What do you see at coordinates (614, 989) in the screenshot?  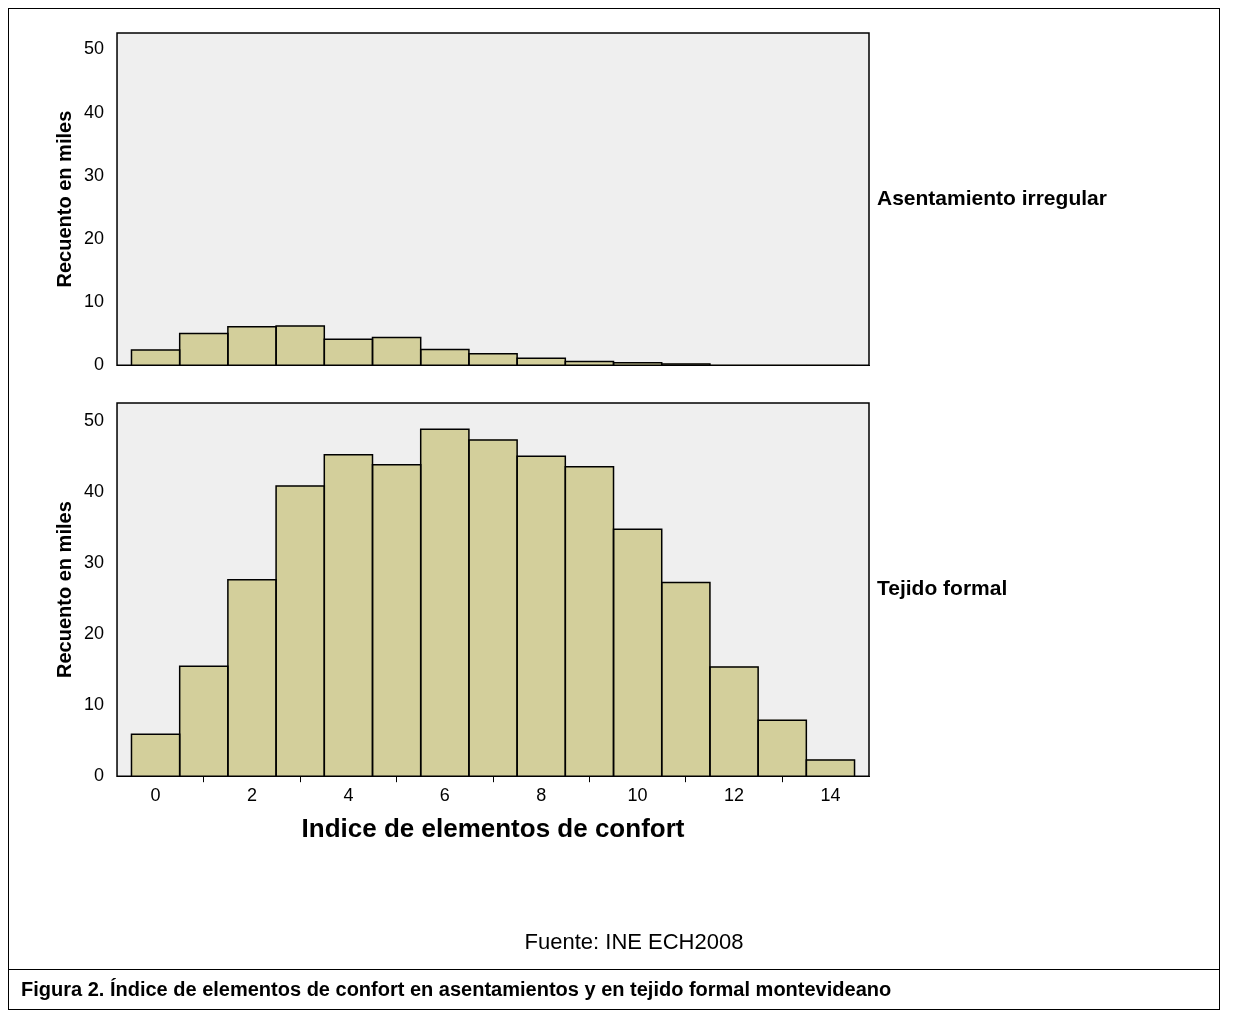 I see `text: Figura 2. Índice de elementos de confort en asentamientos y en tejido formal montevideano` at bounding box center [614, 989].